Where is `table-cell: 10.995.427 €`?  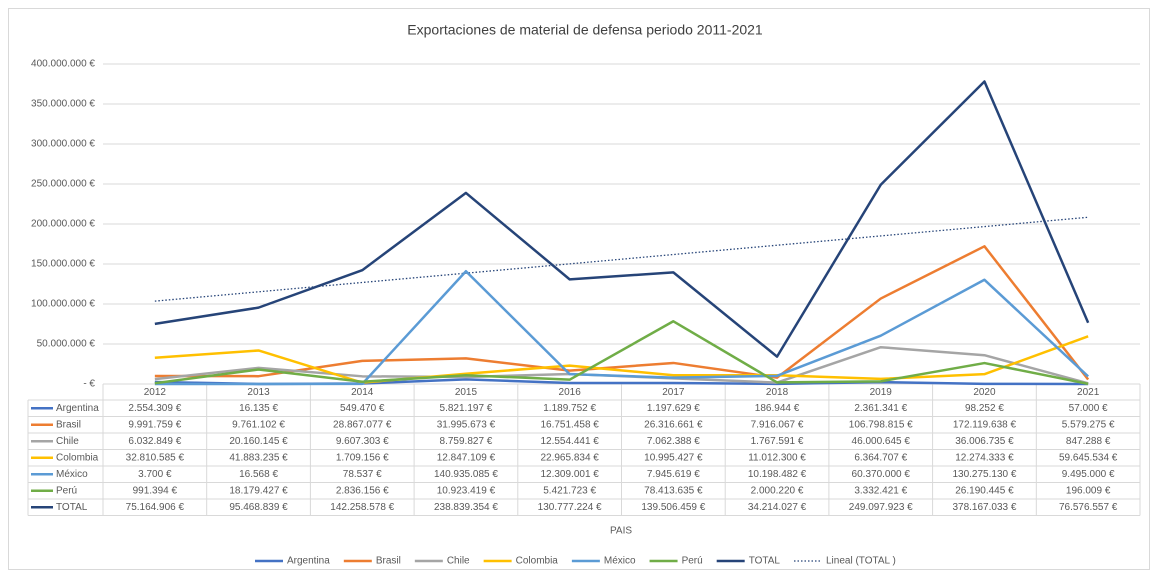 table-cell: 10.995.427 € is located at coordinates (673, 457).